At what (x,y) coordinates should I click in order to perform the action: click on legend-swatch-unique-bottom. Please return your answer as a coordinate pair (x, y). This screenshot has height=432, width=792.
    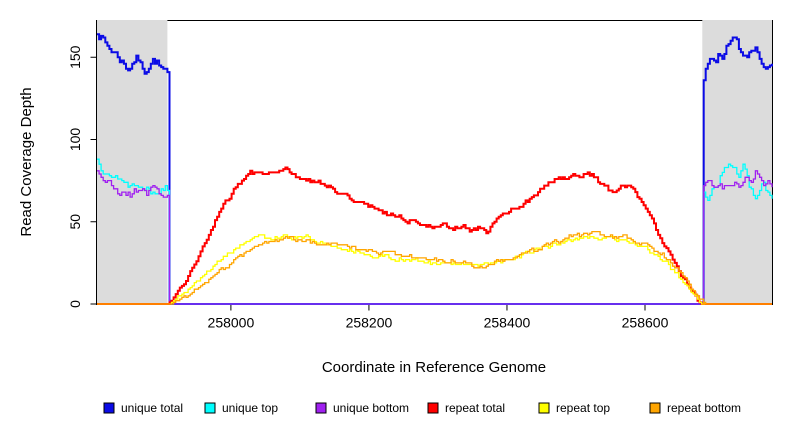
    Looking at the image, I should click on (321, 408).